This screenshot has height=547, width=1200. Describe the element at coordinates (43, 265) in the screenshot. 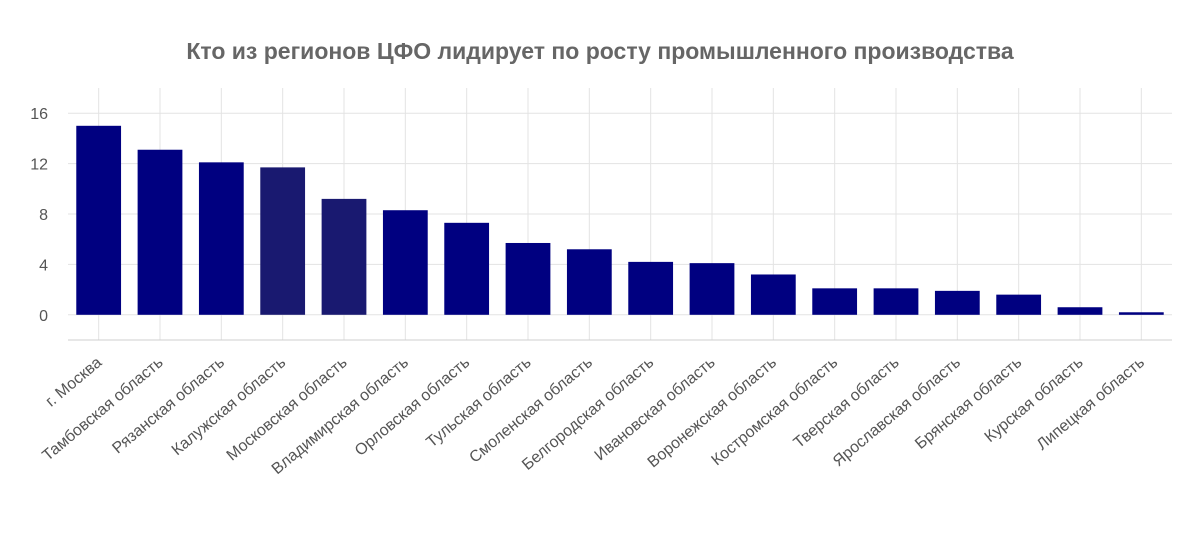

I see `y-tick-label: 4` at that location.